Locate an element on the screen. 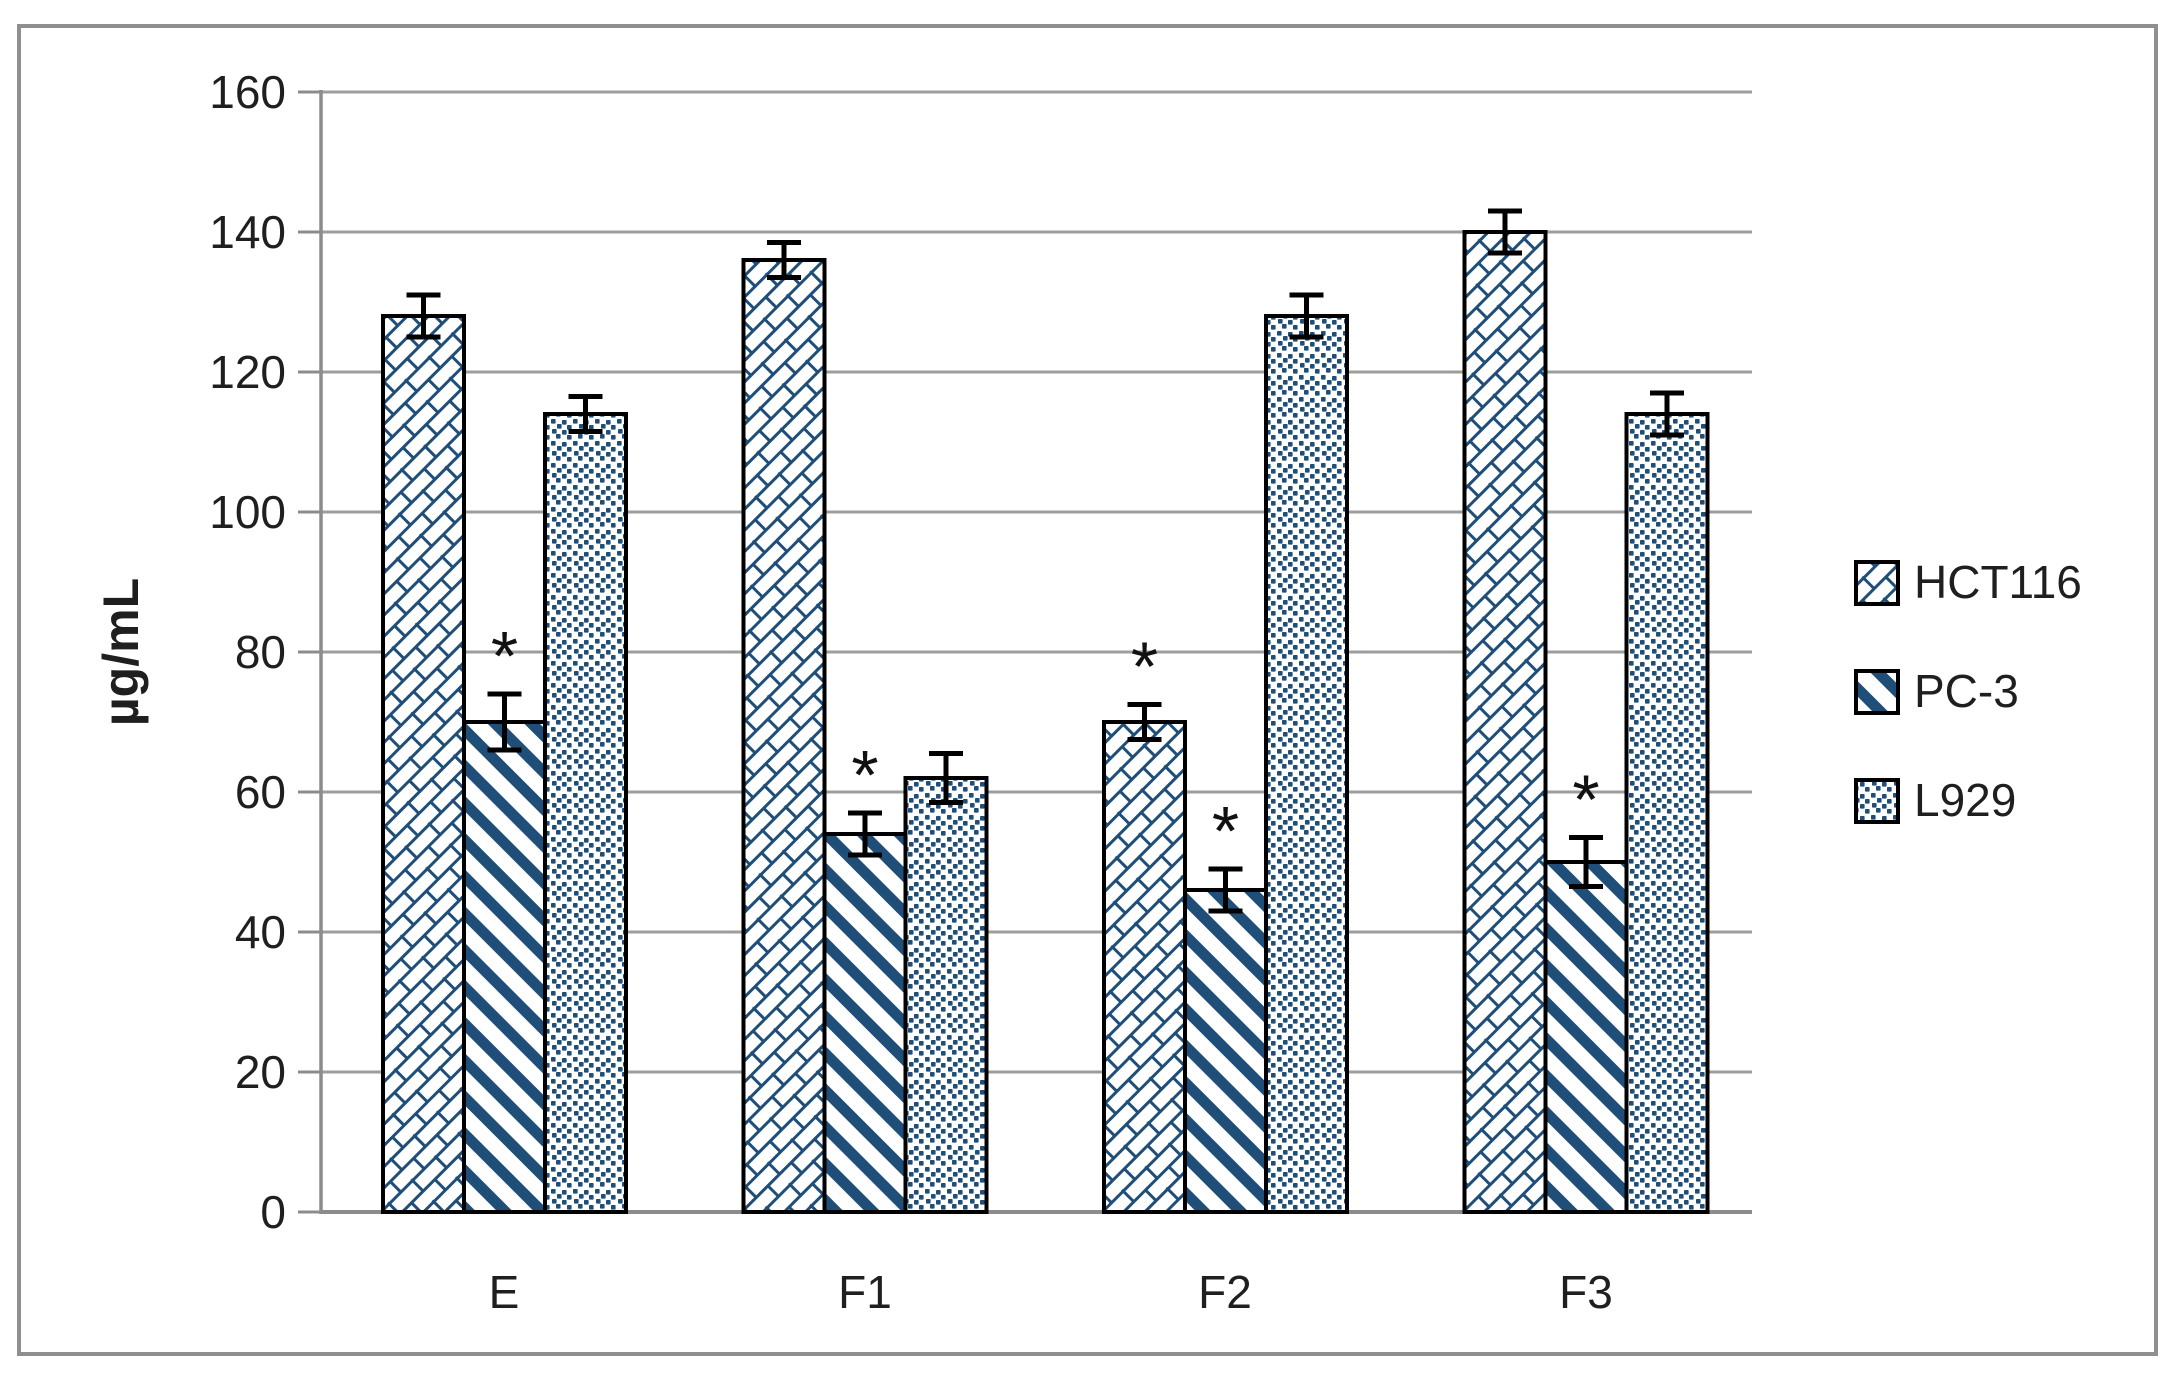 This screenshot has height=1381, width=2175. legend-swatch-downward-diagonal-icon is located at coordinates (1877, 692).